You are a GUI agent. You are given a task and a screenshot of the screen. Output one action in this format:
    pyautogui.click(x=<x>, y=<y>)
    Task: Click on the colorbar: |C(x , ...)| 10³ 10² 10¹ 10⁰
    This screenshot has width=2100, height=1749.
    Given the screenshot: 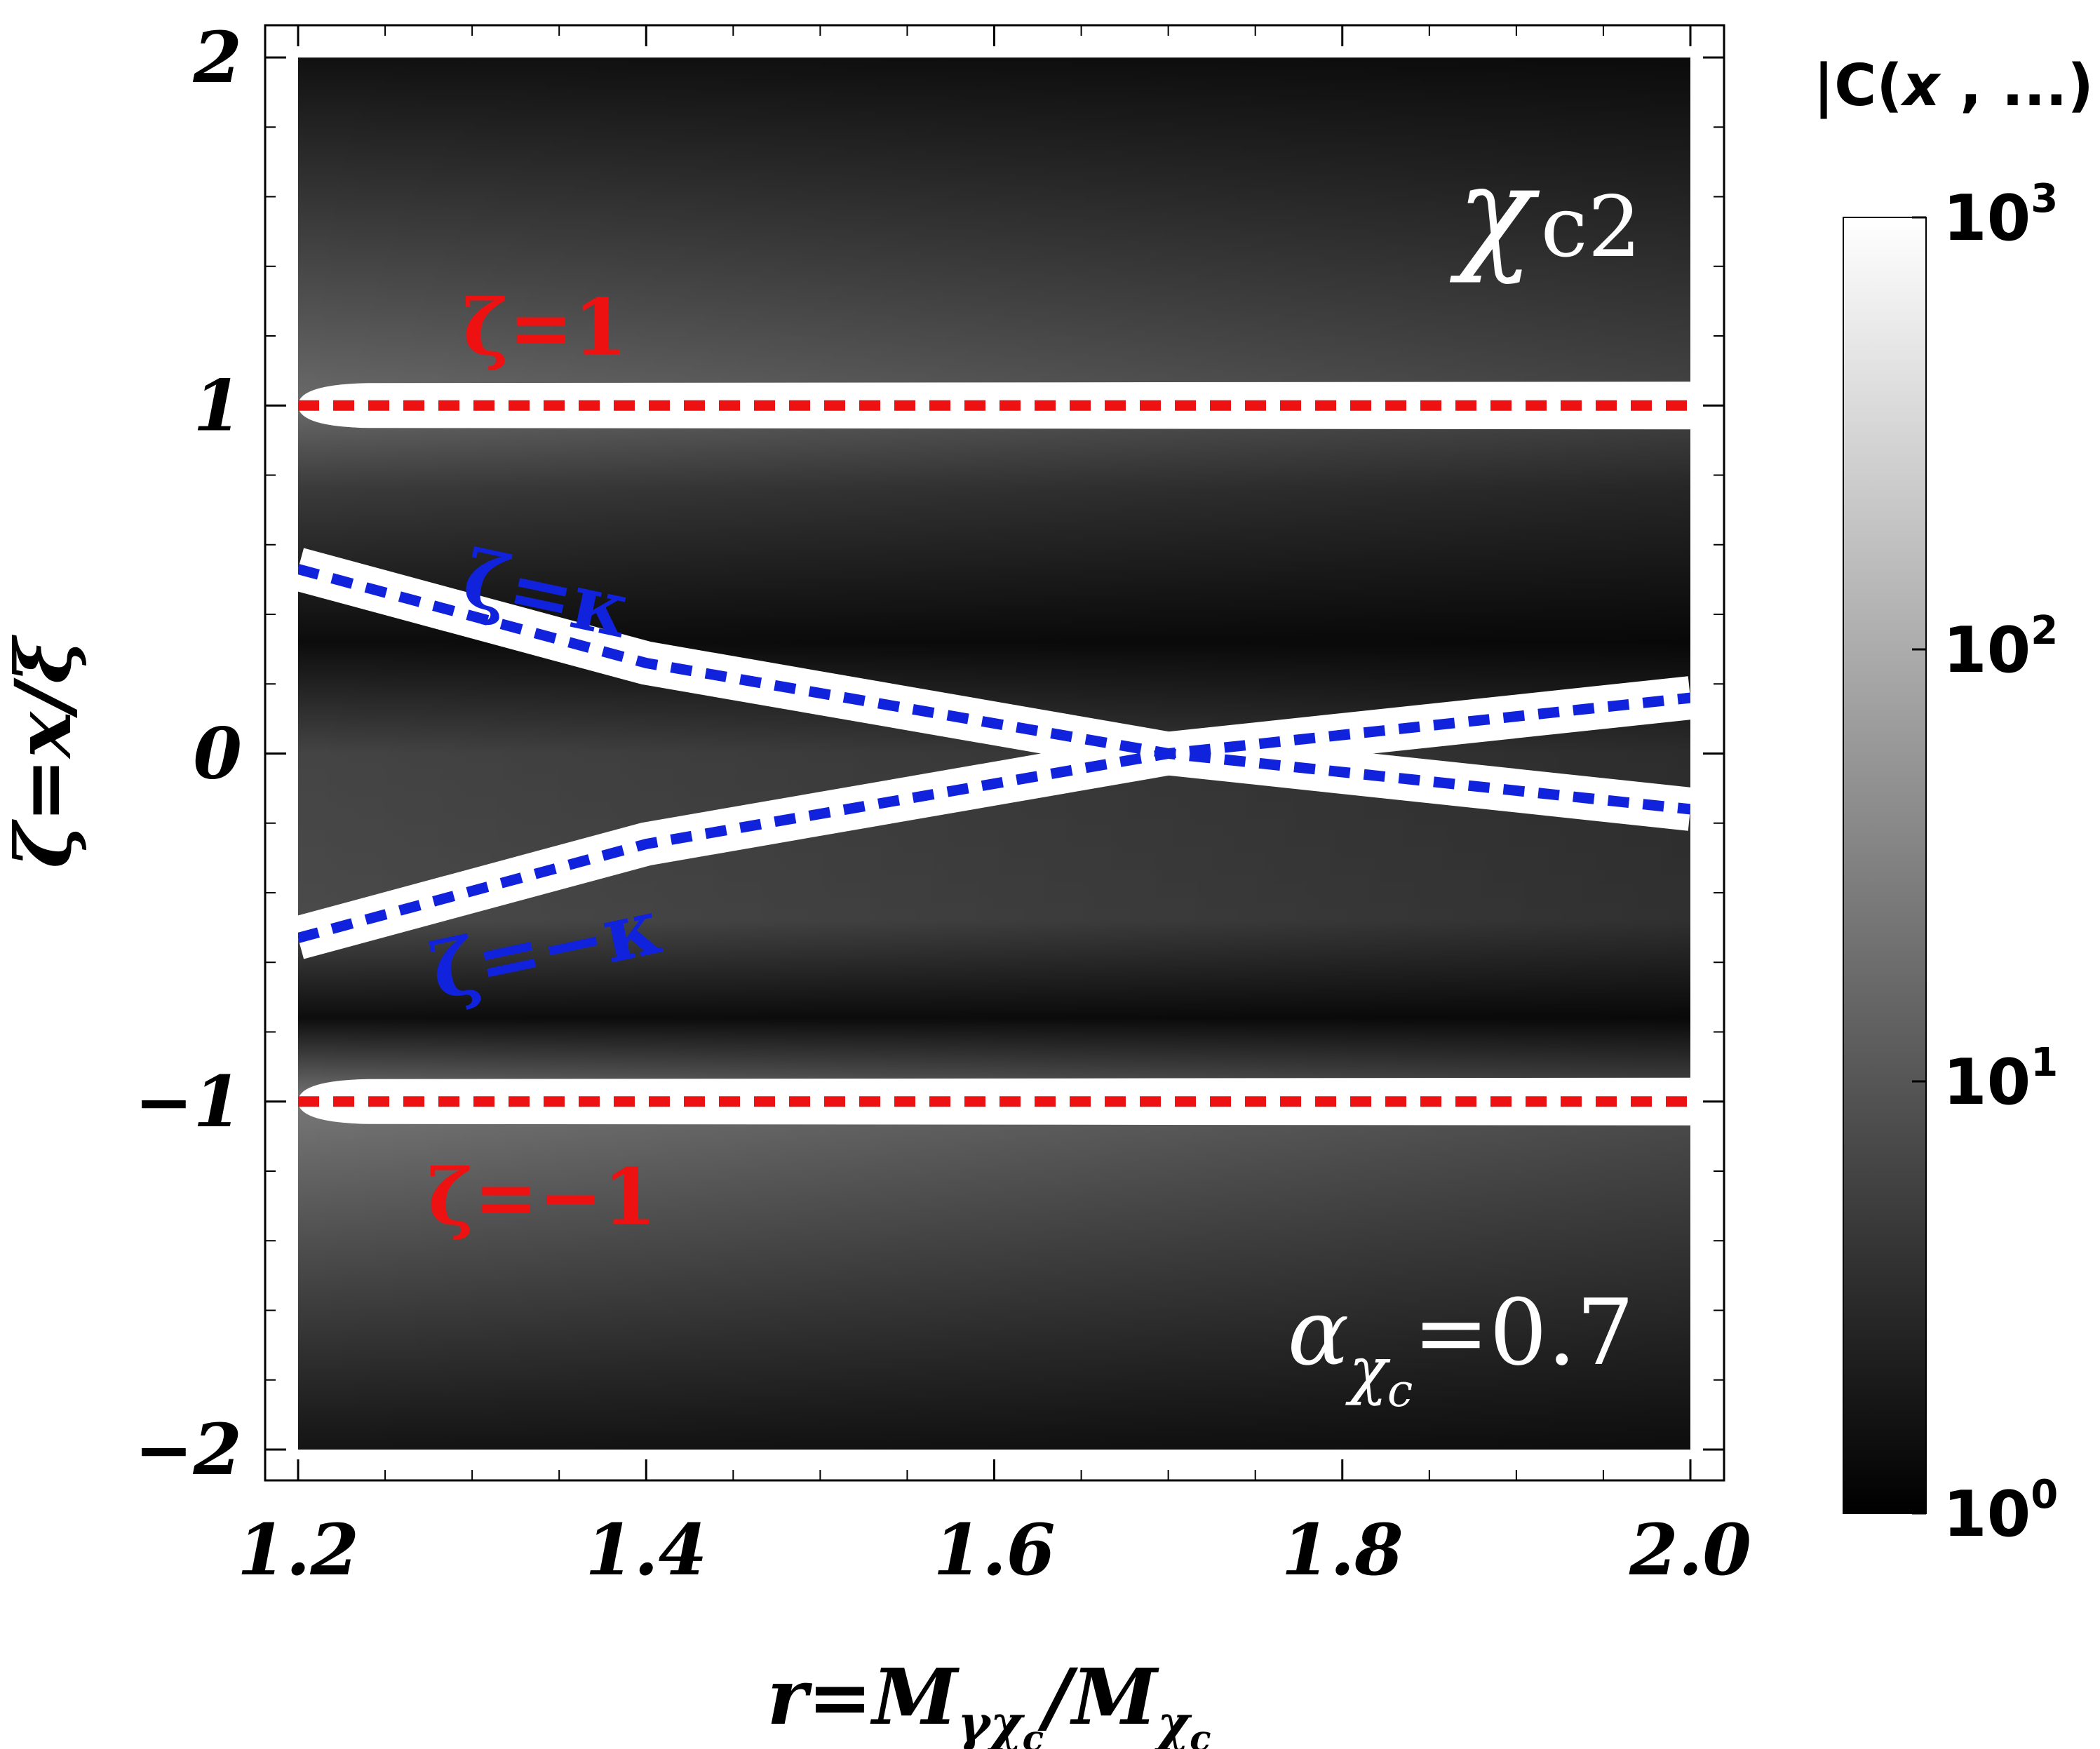 What is the action you would take?
    pyautogui.click(x=1956, y=802)
    